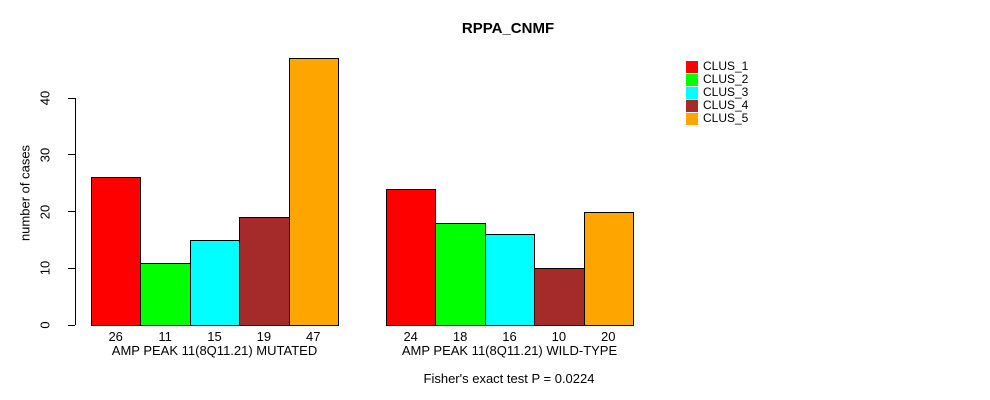  I want to click on legend-label: CLUS_3, so click(726, 92).